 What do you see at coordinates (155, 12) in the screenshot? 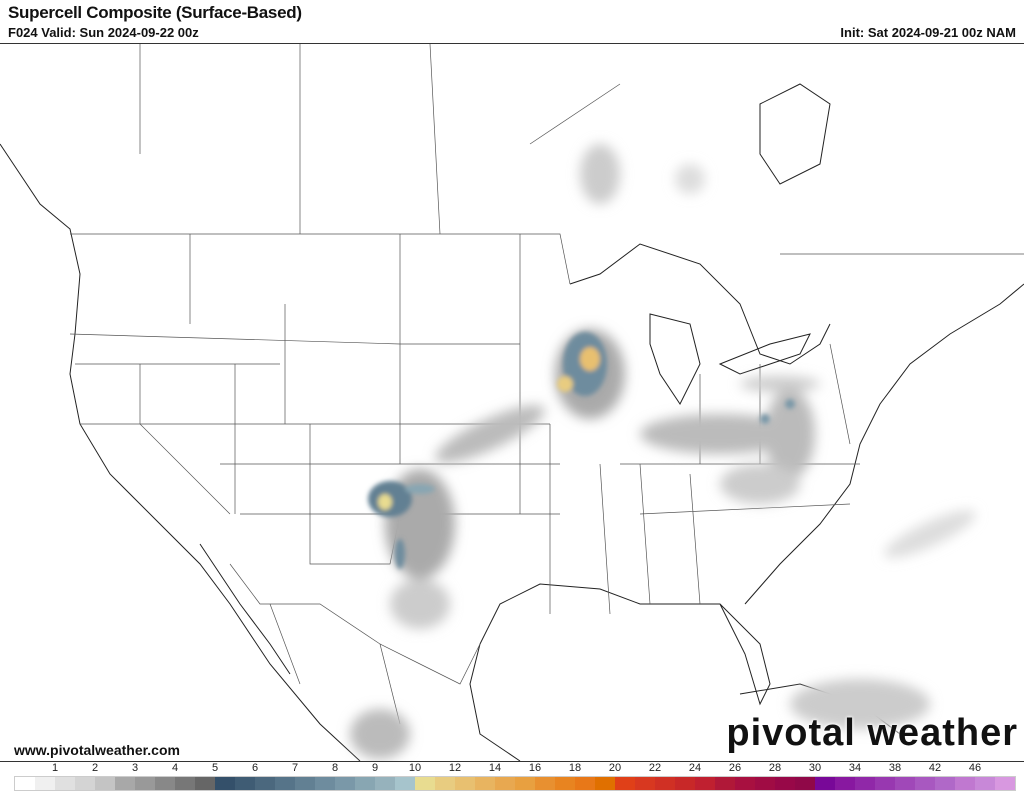
I see `map-title: Supercell Composite (Surface-Based)` at bounding box center [155, 12].